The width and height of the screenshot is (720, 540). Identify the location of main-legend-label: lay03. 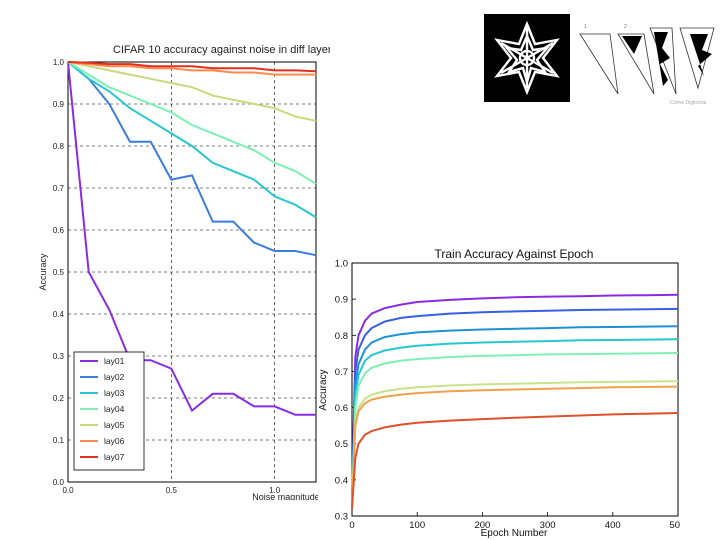
(114, 393).